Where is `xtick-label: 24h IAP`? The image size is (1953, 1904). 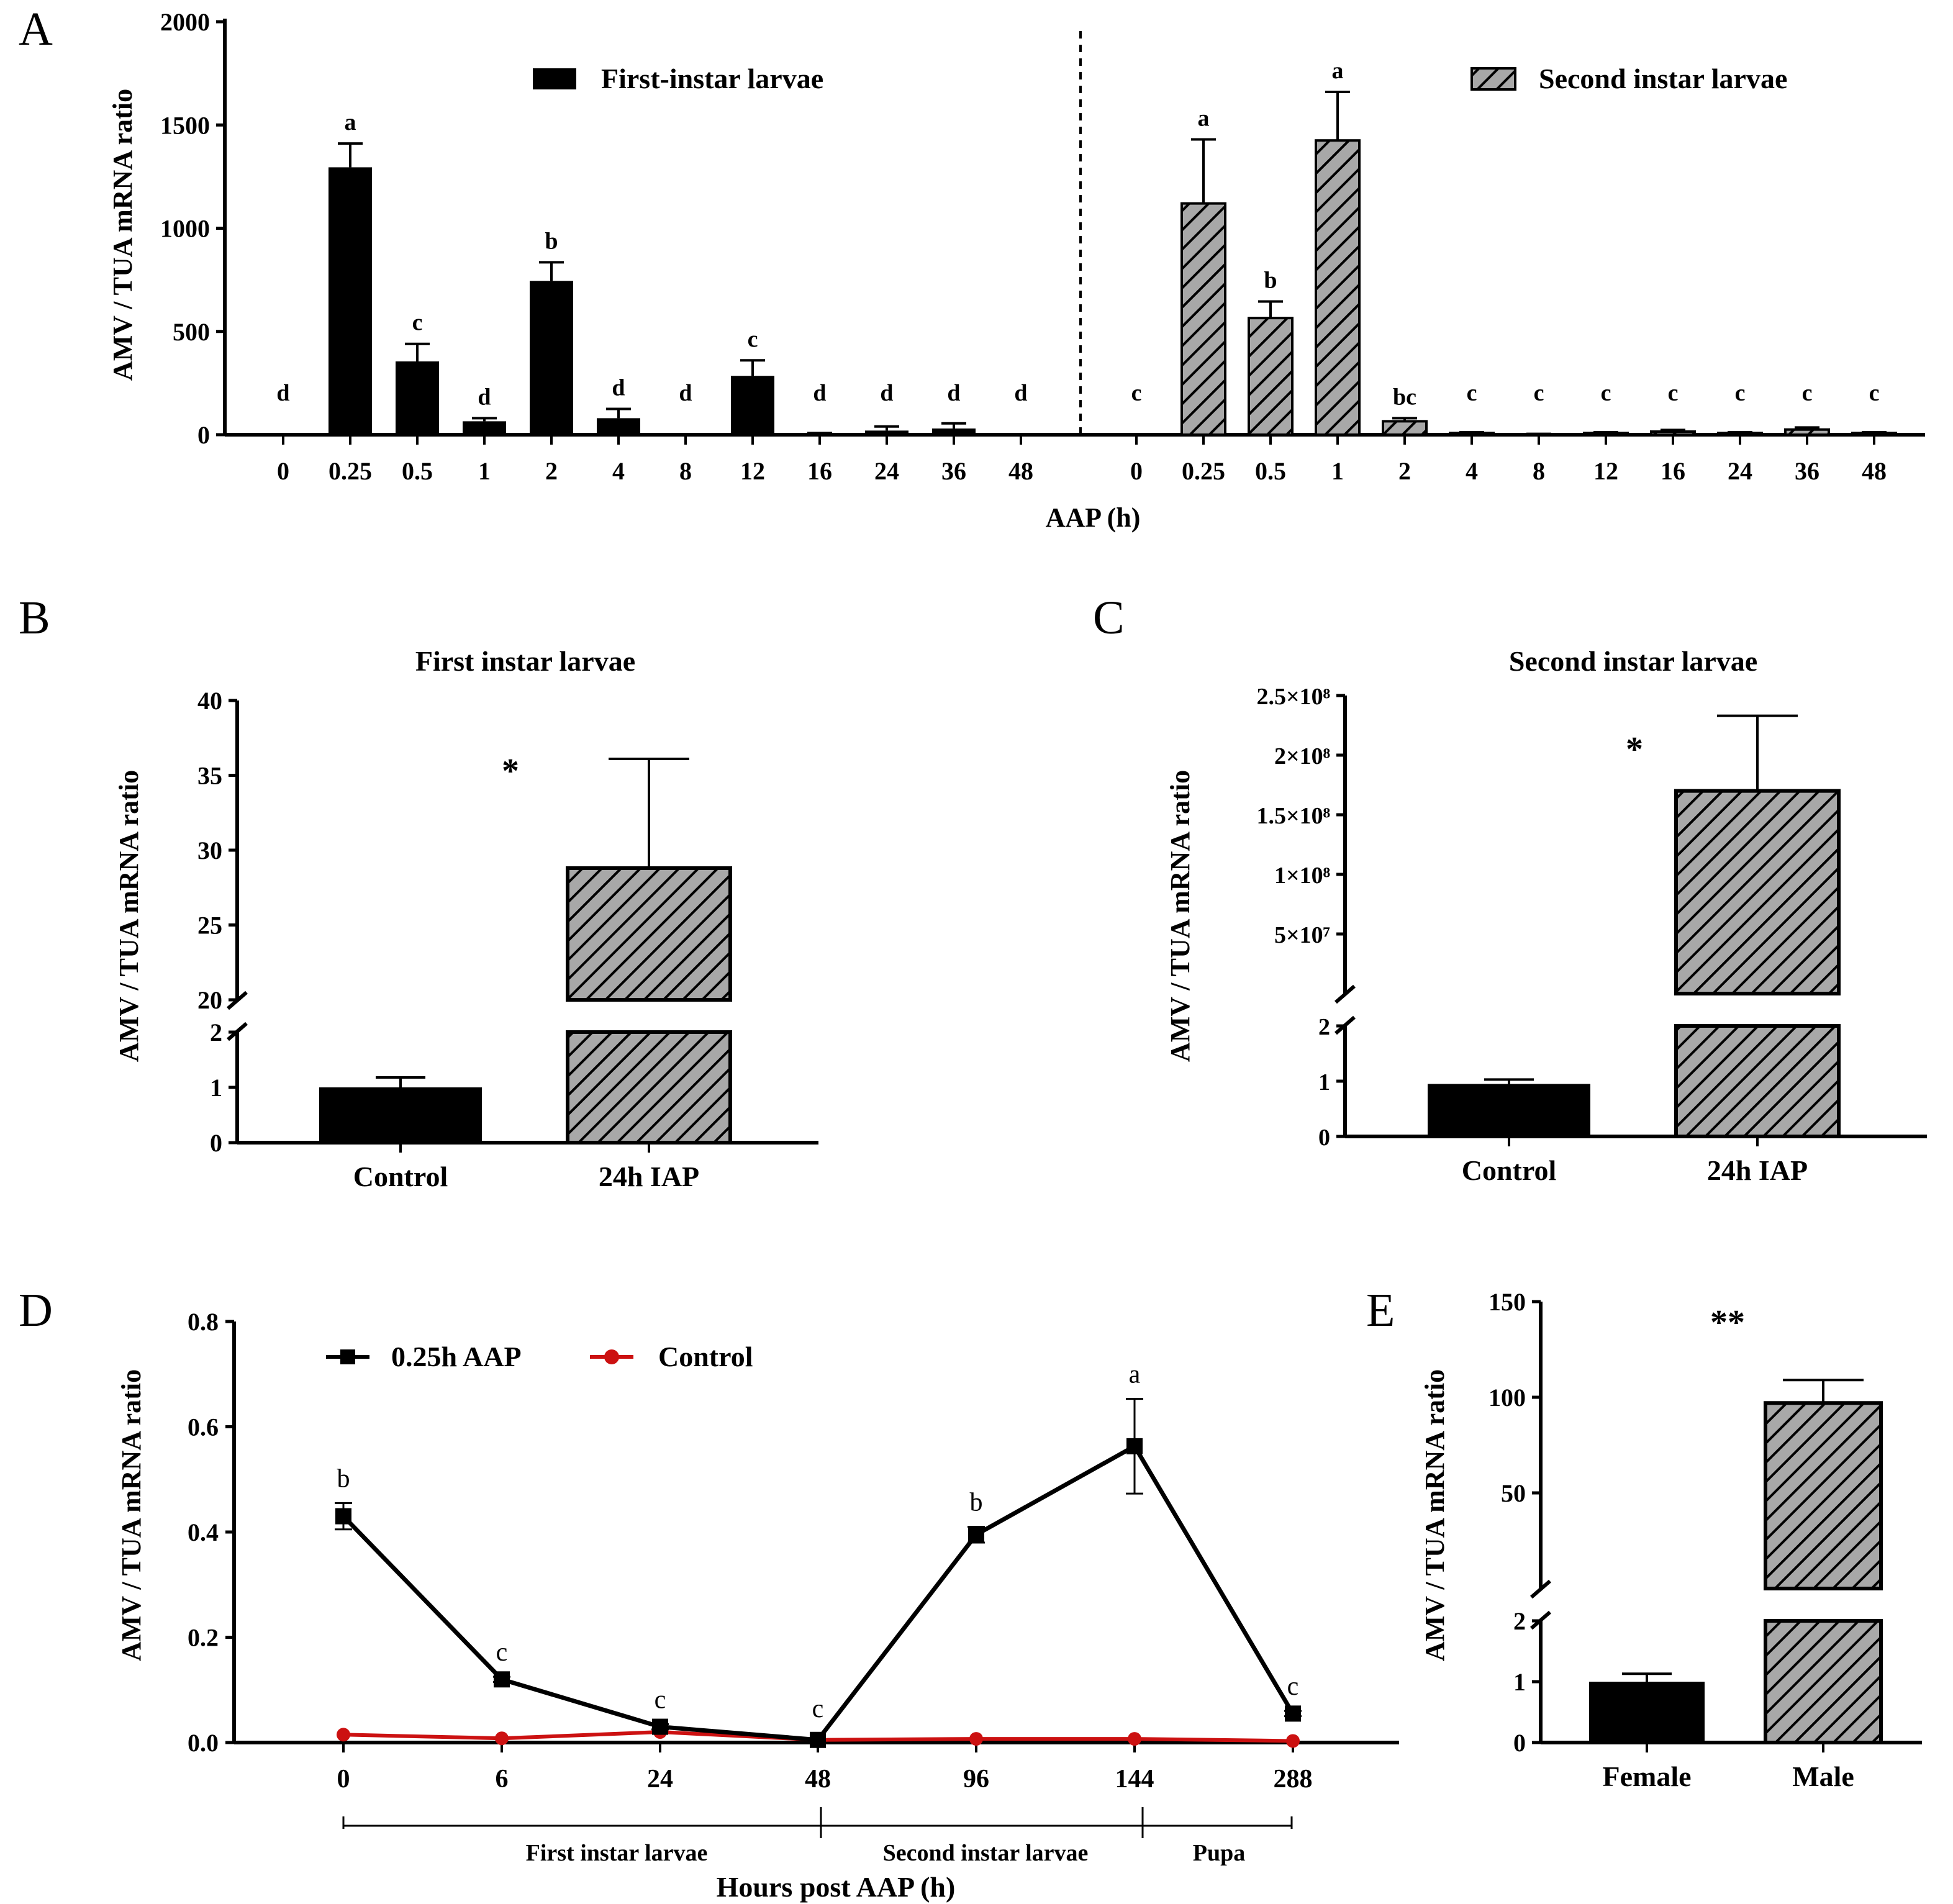 xtick-label: 24h IAP is located at coordinates (1757, 1170).